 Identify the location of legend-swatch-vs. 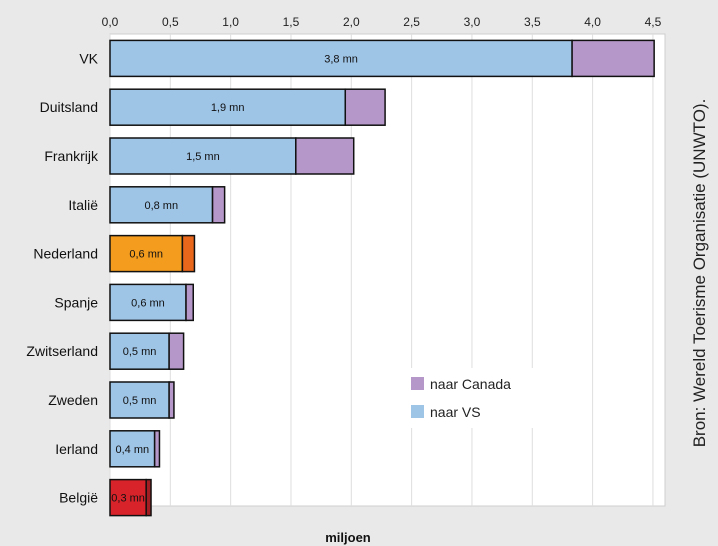
(417, 411).